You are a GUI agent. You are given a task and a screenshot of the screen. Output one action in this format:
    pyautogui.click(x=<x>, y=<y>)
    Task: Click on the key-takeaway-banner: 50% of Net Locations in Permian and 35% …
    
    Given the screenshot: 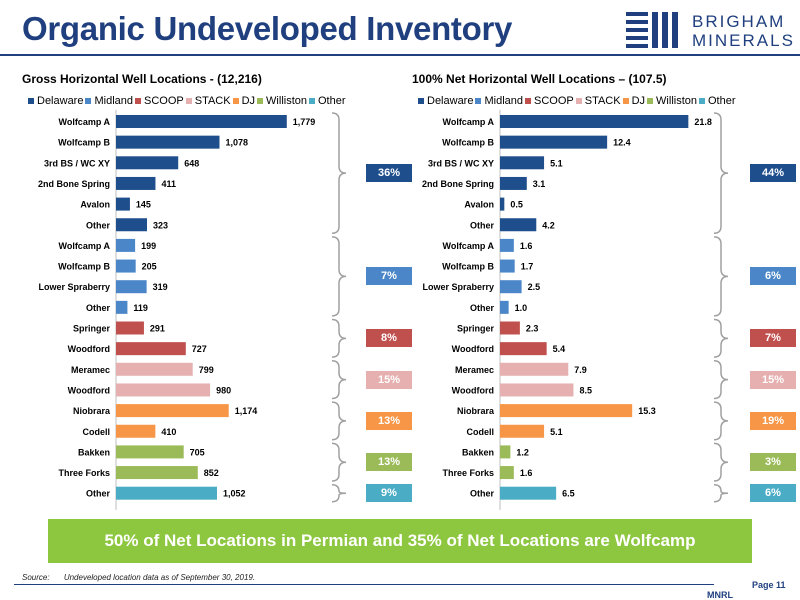 What is the action you would take?
    pyautogui.click(x=400, y=541)
    